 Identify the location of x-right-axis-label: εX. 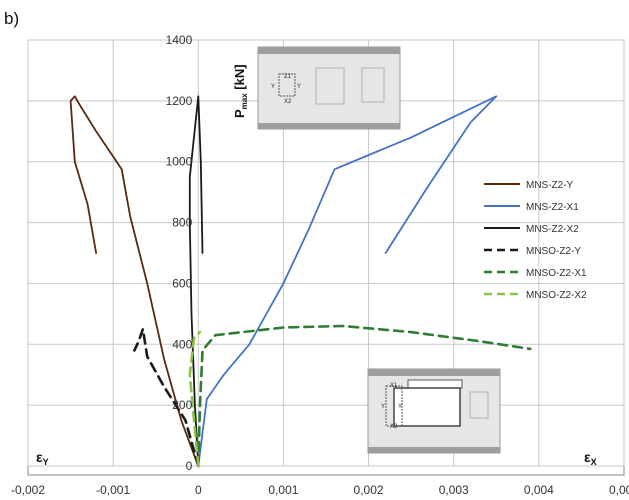
(590, 458).